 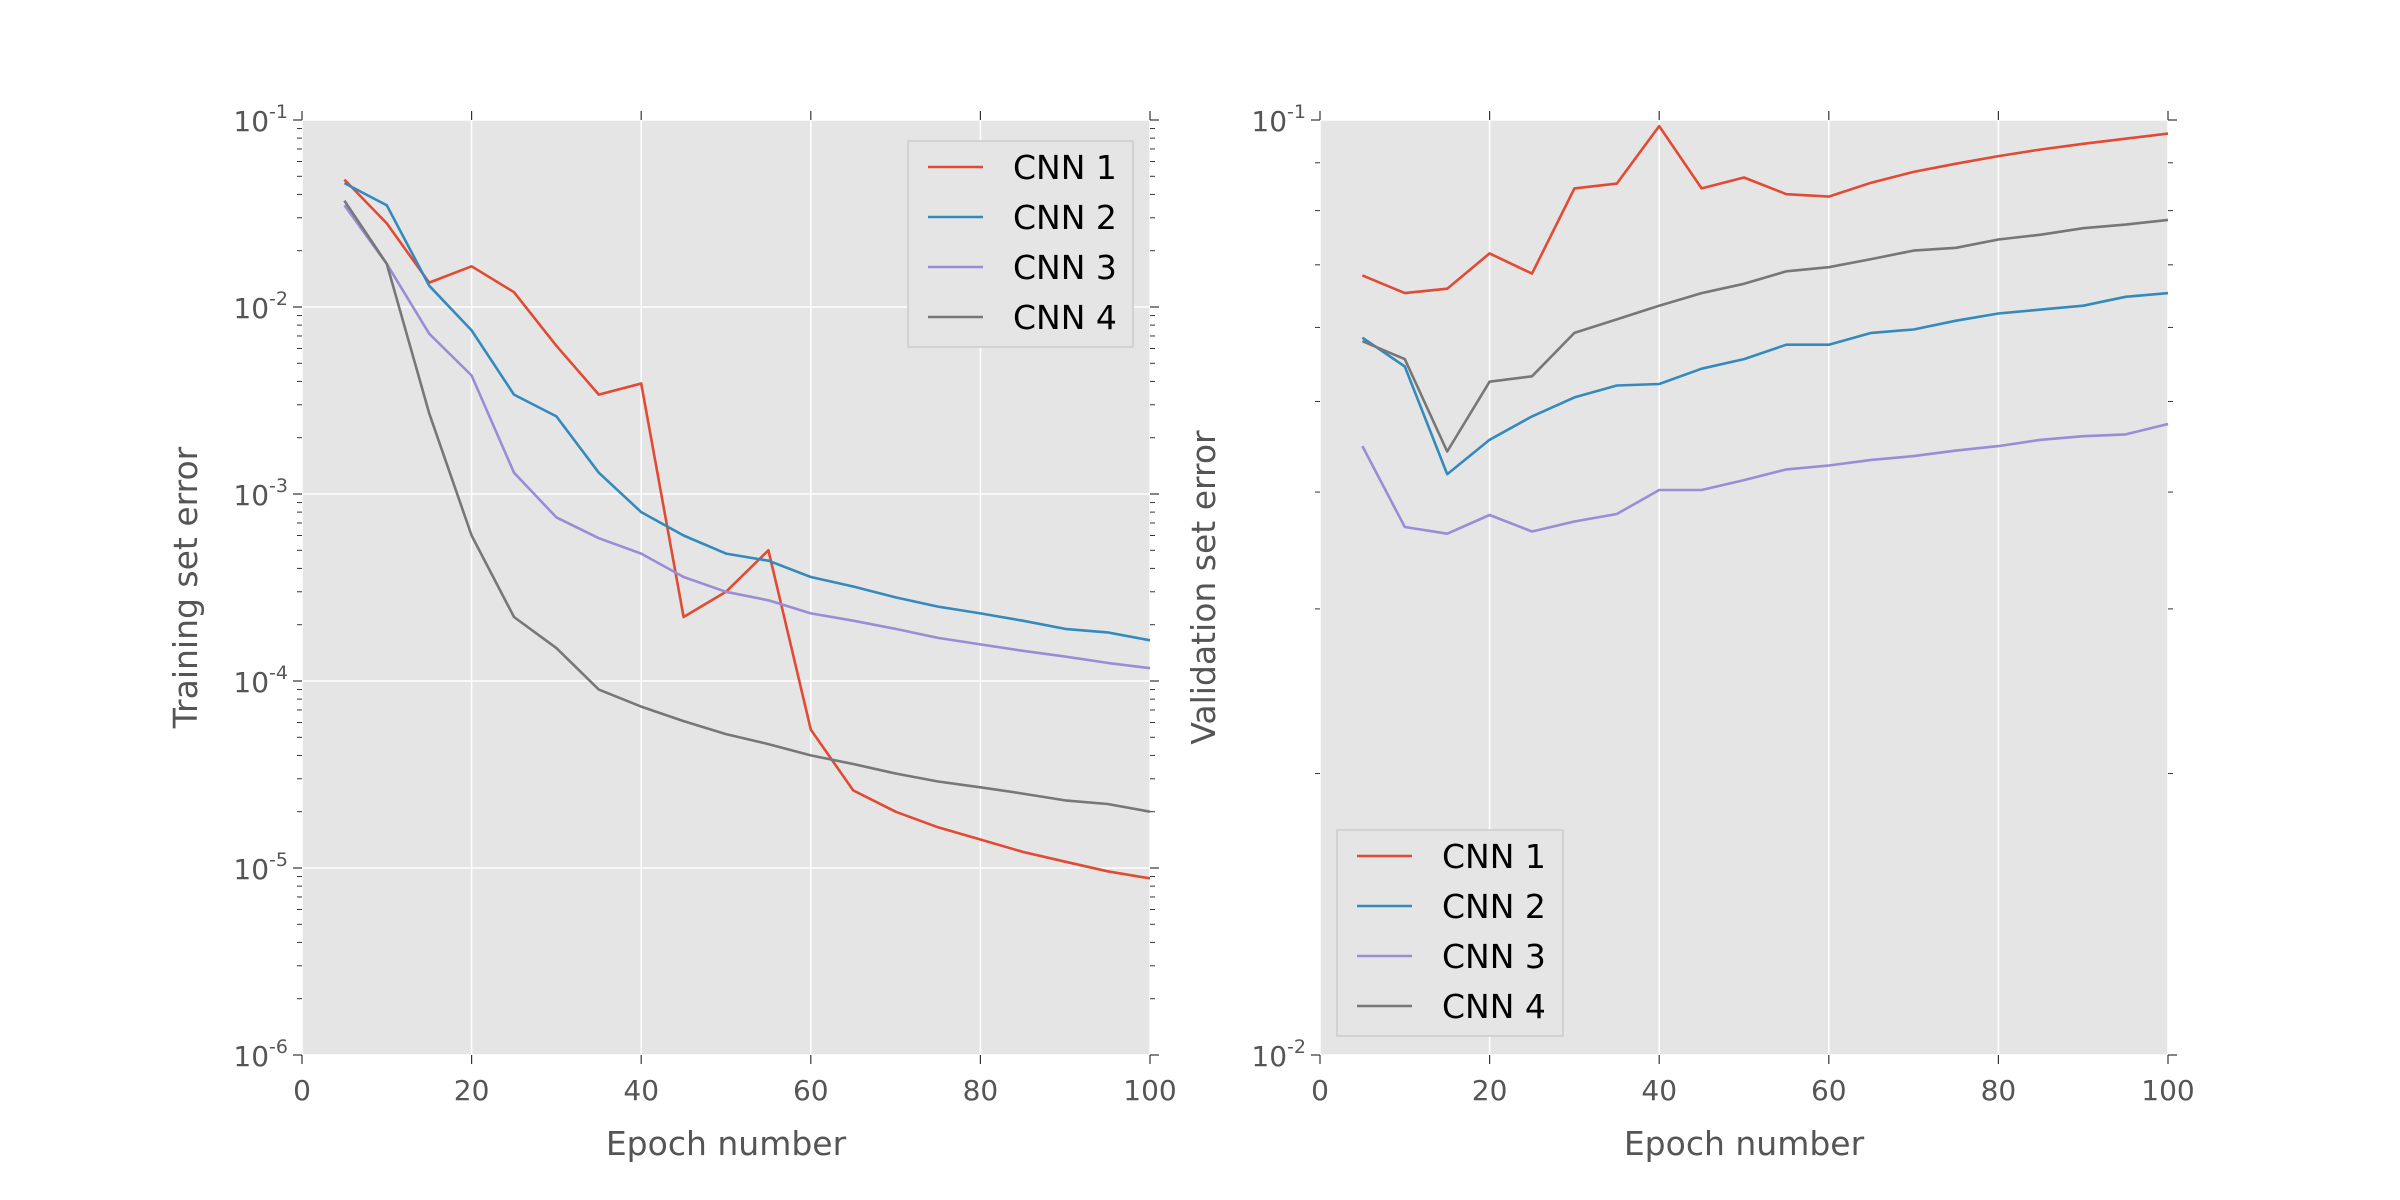 What do you see at coordinates (1203, 587) in the screenshot?
I see `y-axis-label: Validation set error` at bounding box center [1203, 587].